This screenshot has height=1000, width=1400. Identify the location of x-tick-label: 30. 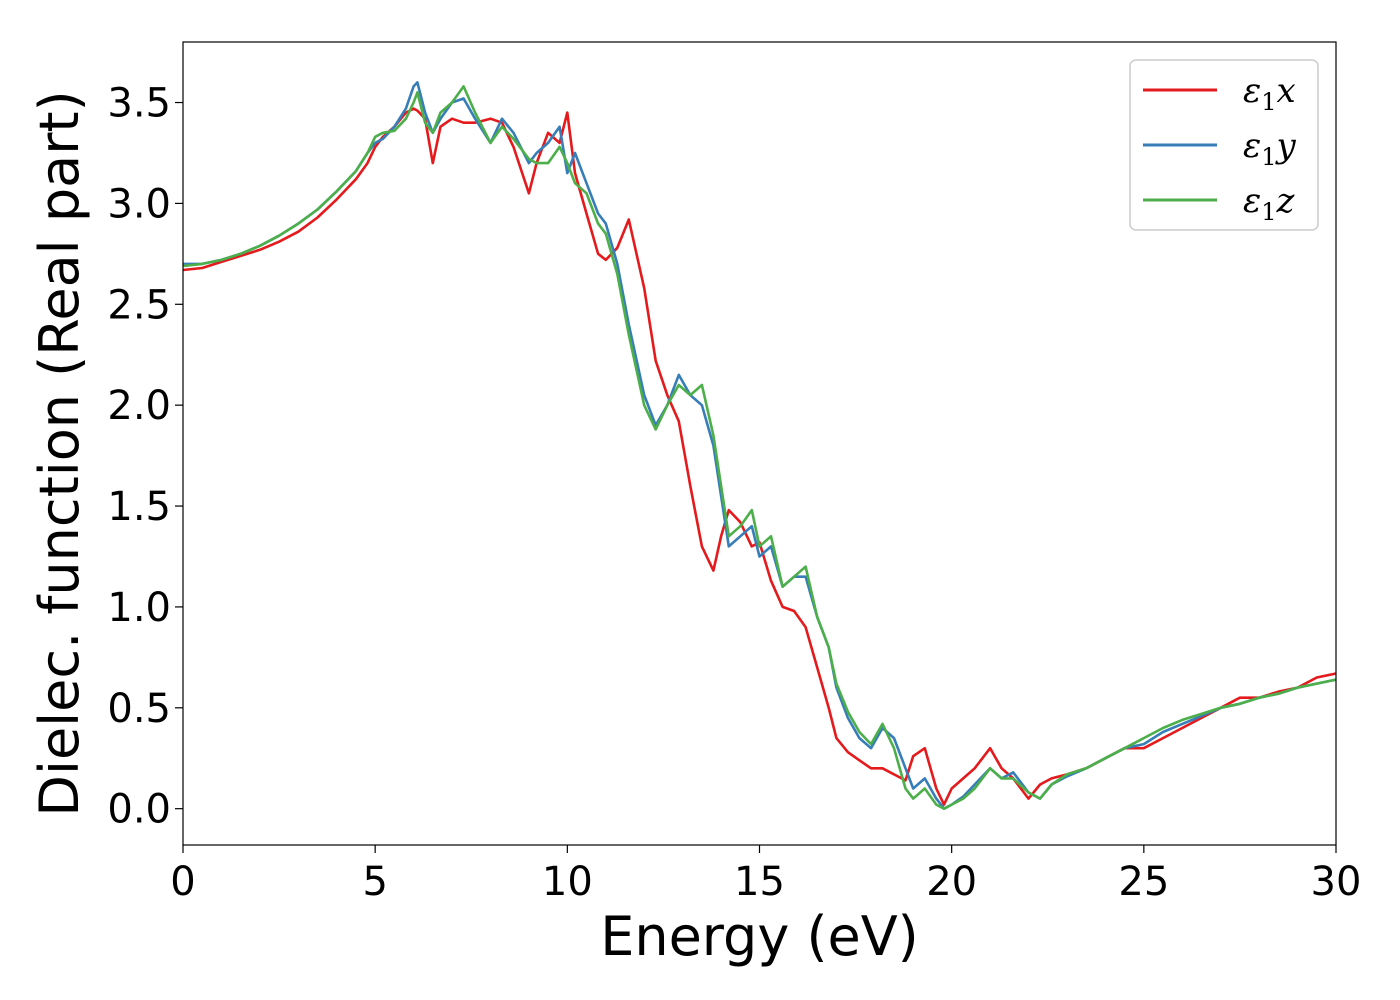
(1336, 882).